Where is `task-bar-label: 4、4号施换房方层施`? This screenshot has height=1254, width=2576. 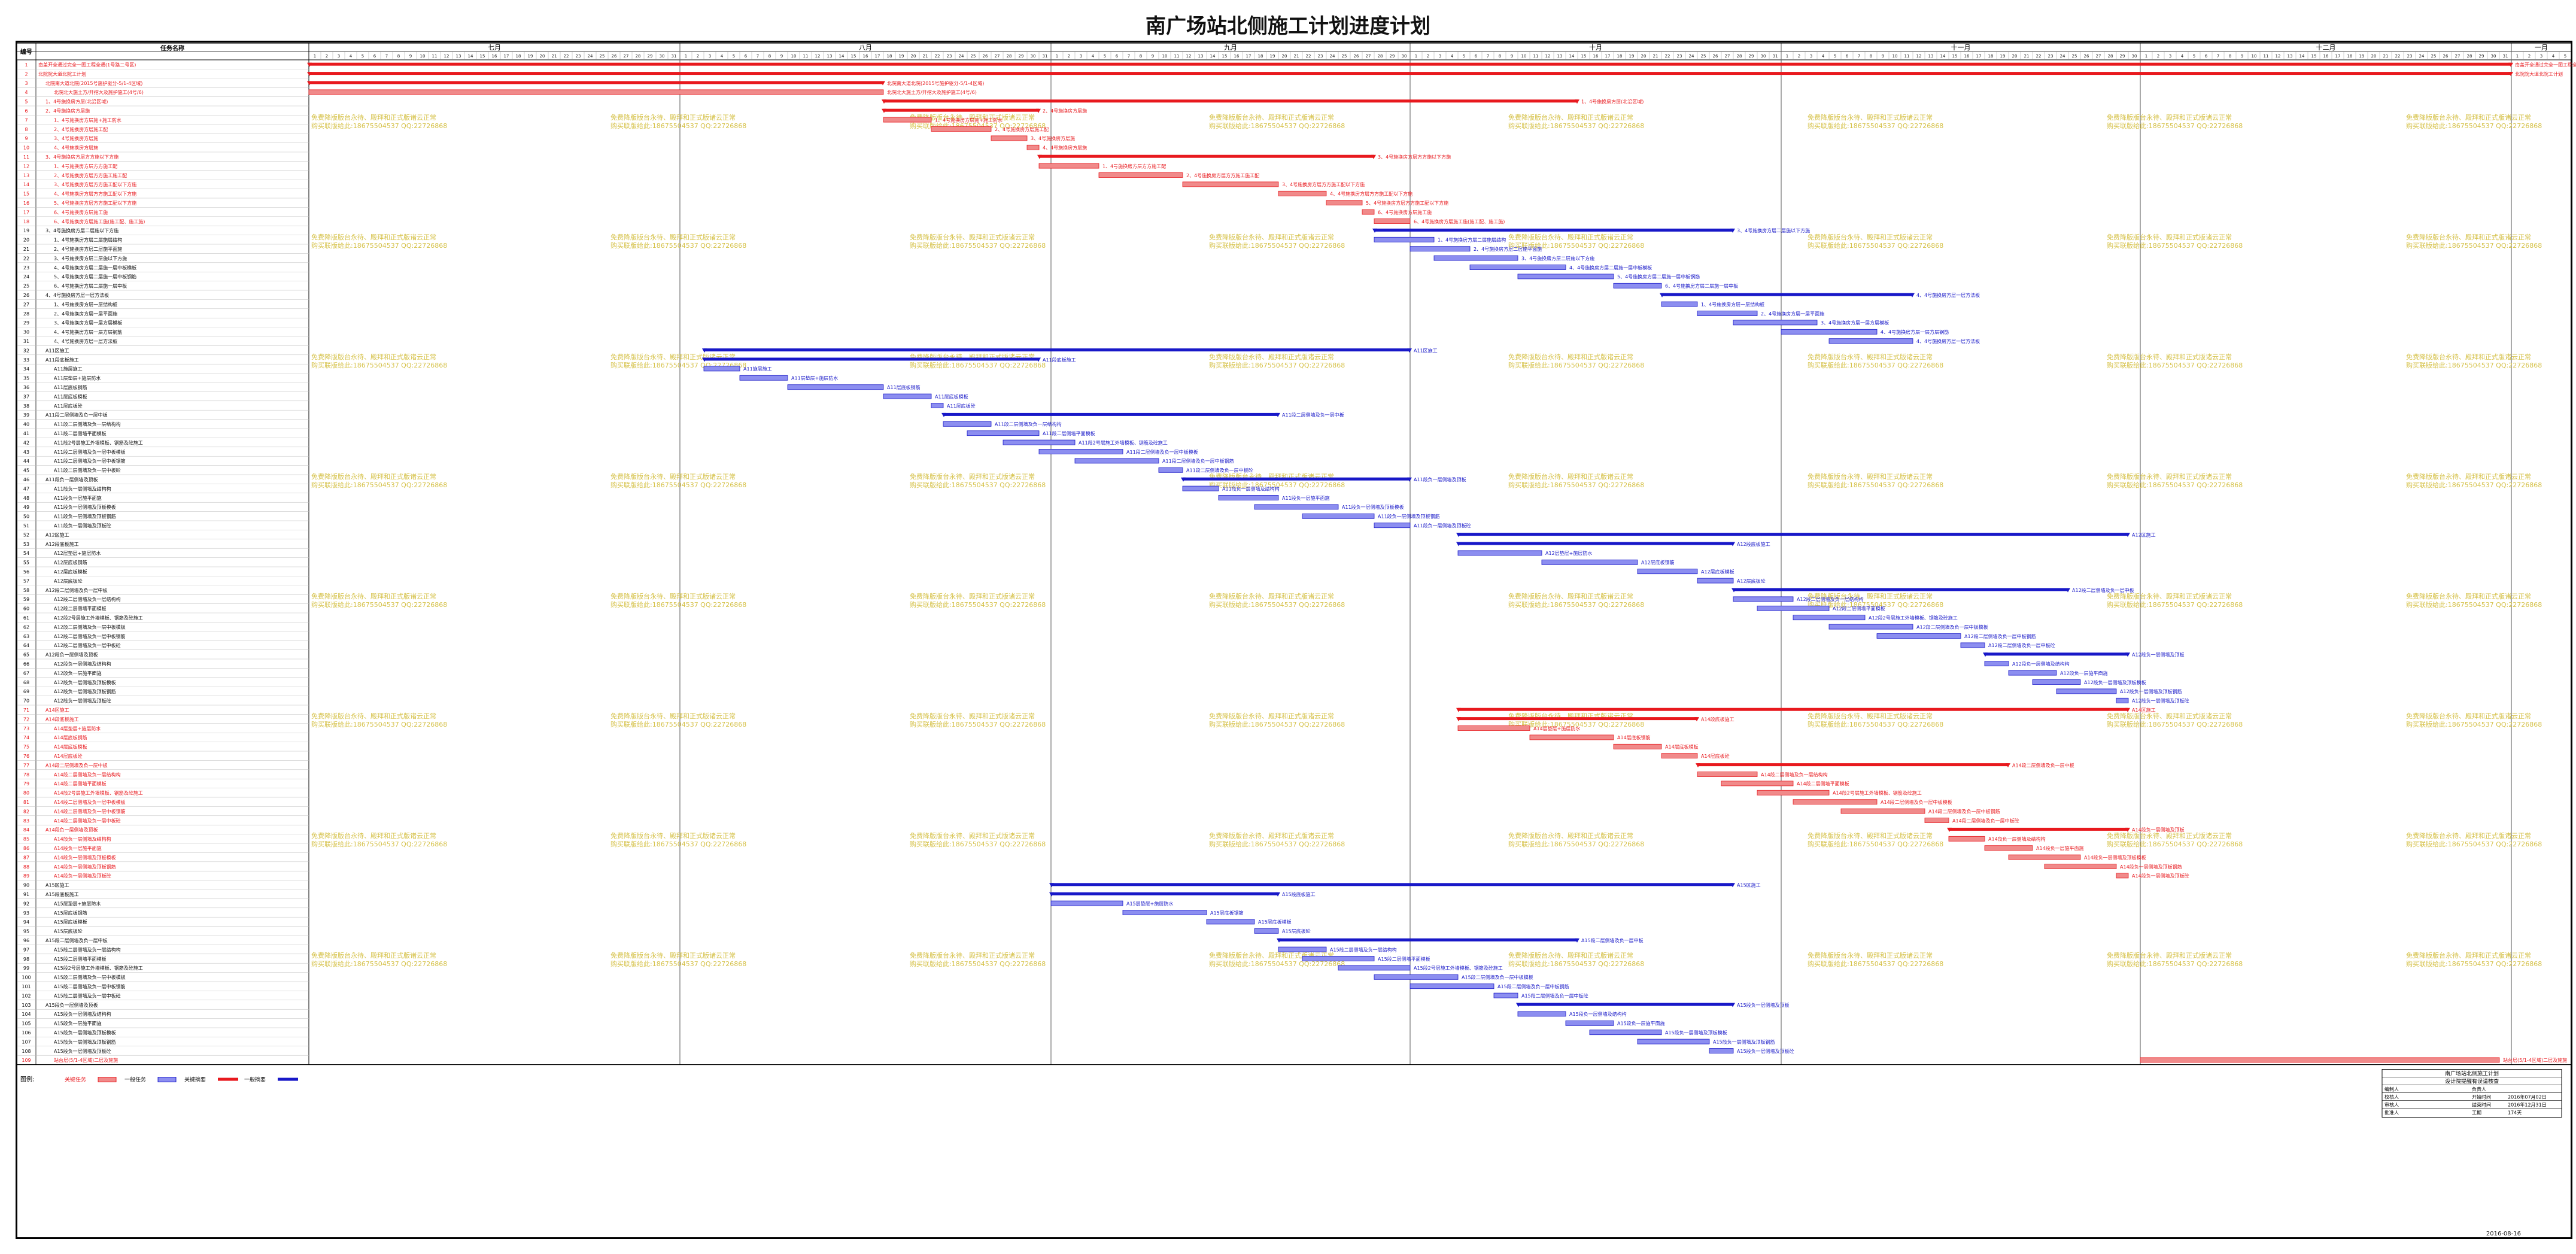
task-bar-label: 4、4号施换房方层施 is located at coordinates (1065, 148).